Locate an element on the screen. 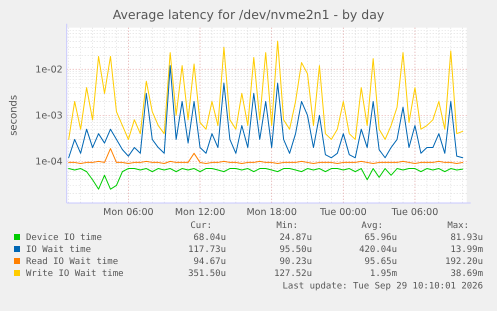 The image size is (497, 311). legend-label: Device IO time is located at coordinates (64, 238).